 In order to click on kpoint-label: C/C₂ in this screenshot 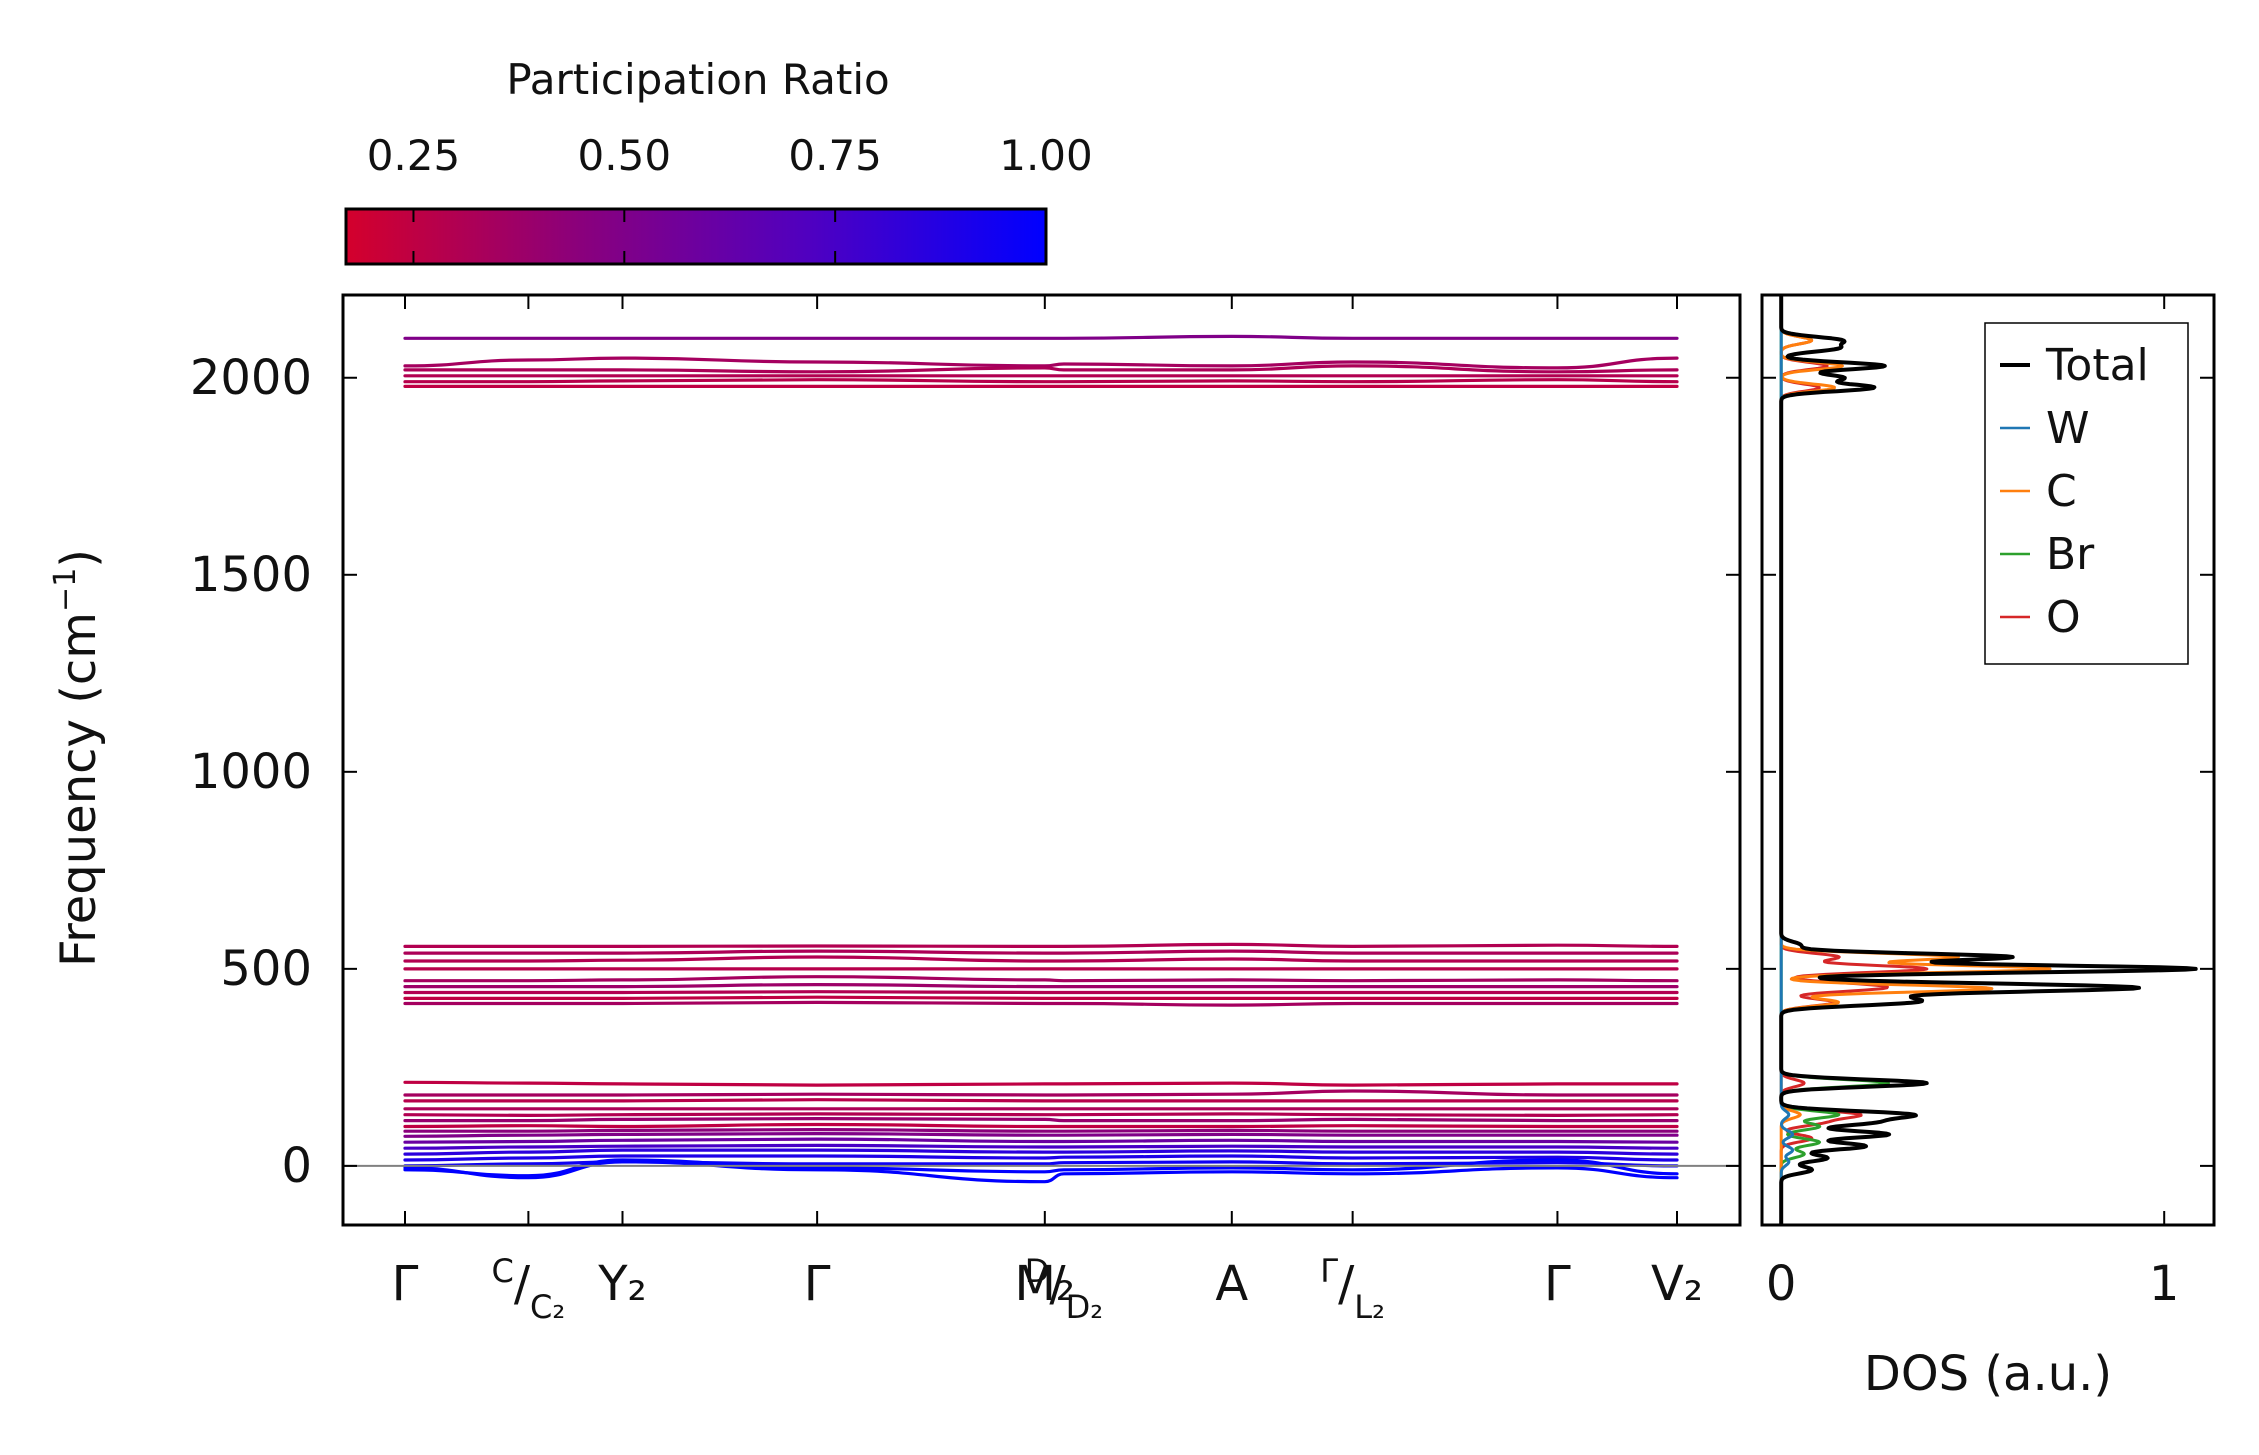, I will do `click(529, 1289)`.